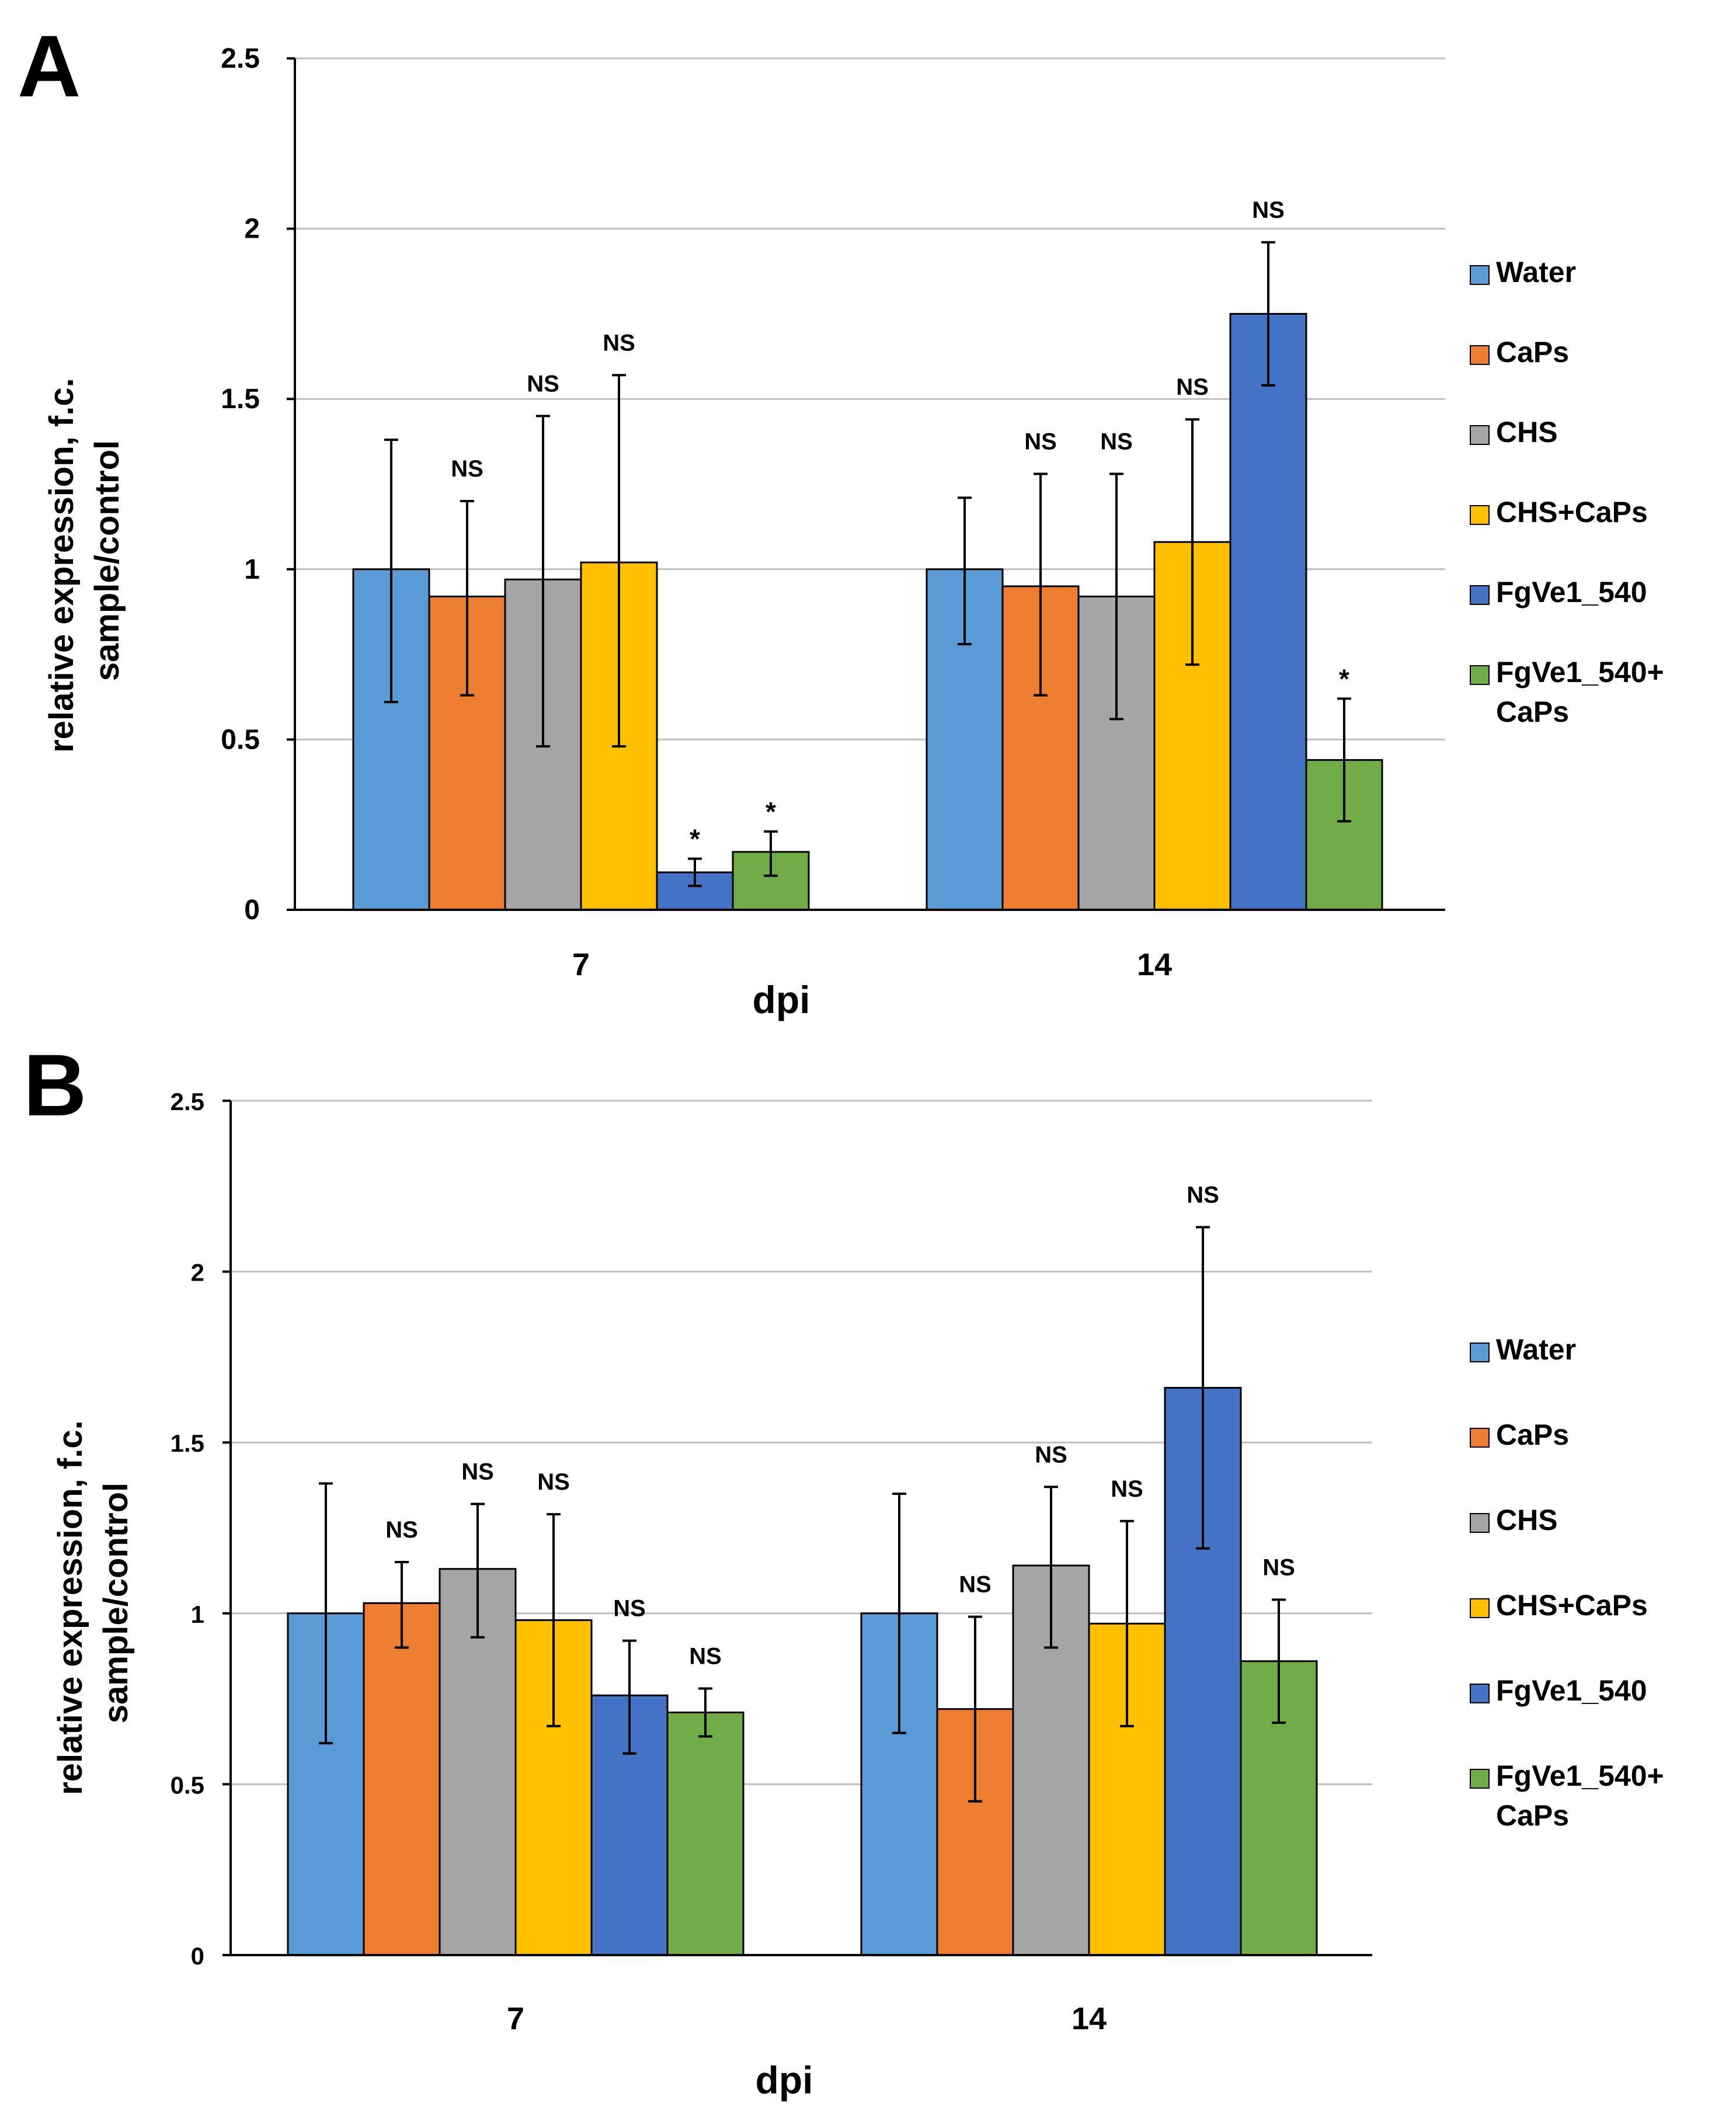 This screenshot has height=2111, width=1736. I want to click on panel-b-x-axis-title: dpi, so click(784, 2080).